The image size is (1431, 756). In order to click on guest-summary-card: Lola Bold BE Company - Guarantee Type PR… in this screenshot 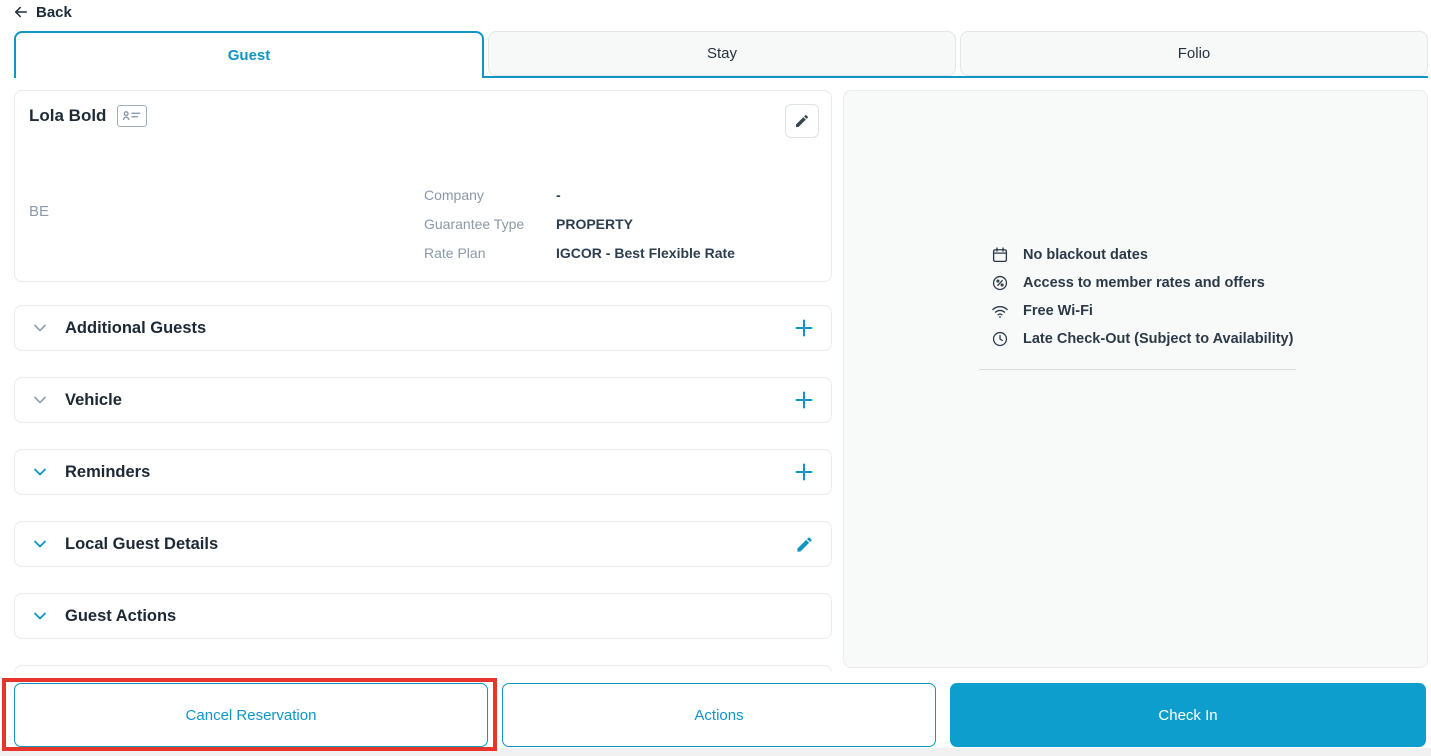, I will do `click(423, 186)`.